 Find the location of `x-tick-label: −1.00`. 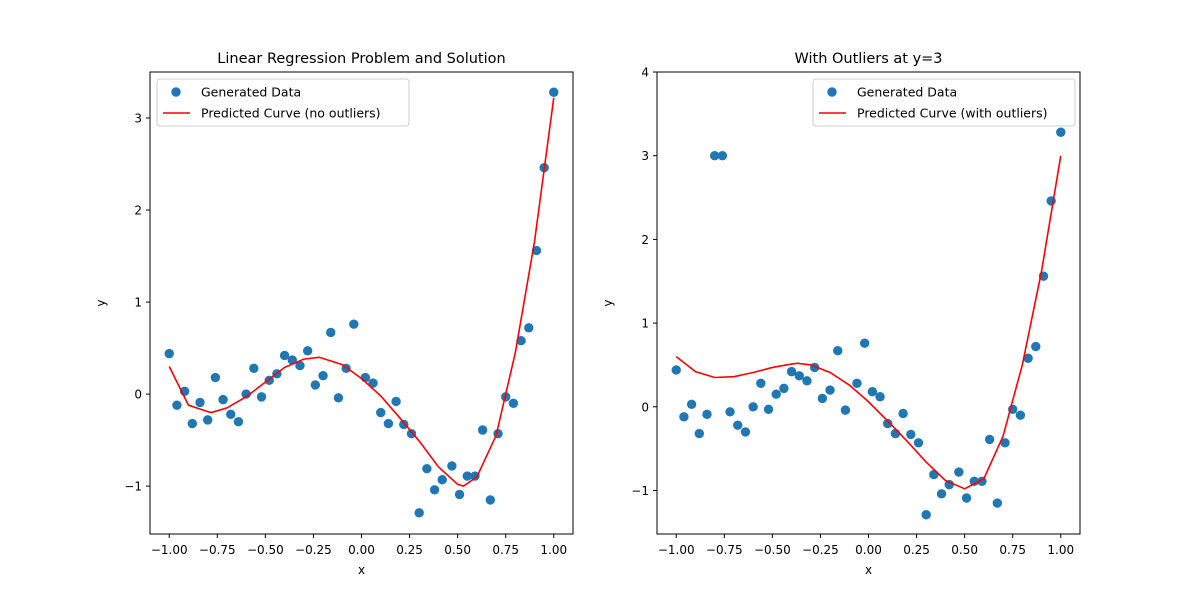

x-tick-label: −1.00 is located at coordinates (676, 550).